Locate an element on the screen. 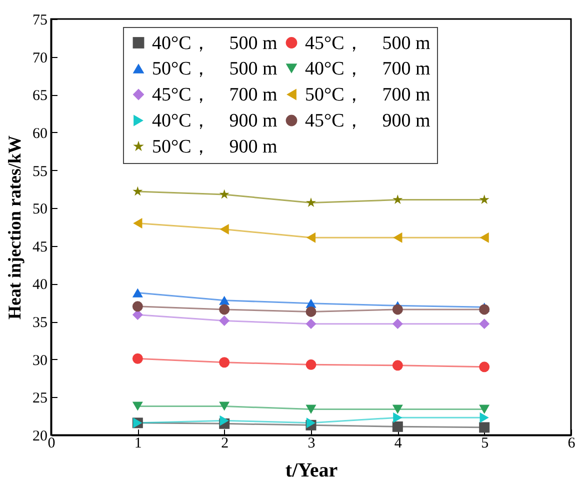 The width and height of the screenshot is (579, 488). y-tick-label: 60 is located at coordinates (40, 134).